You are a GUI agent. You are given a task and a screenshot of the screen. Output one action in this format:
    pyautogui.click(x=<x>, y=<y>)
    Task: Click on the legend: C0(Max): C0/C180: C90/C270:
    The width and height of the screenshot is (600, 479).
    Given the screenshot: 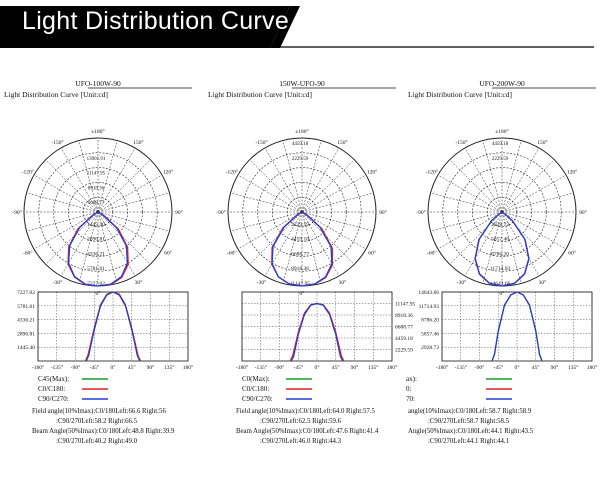 What is the action you would take?
    pyautogui.click(x=277, y=389)
    